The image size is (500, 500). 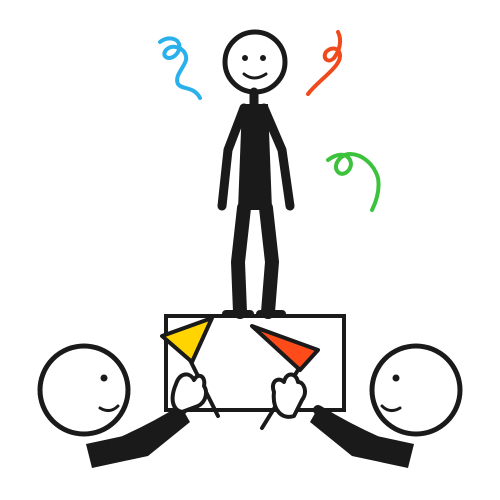 I want to click on arm-right-figure, so click(x=353, y=428).